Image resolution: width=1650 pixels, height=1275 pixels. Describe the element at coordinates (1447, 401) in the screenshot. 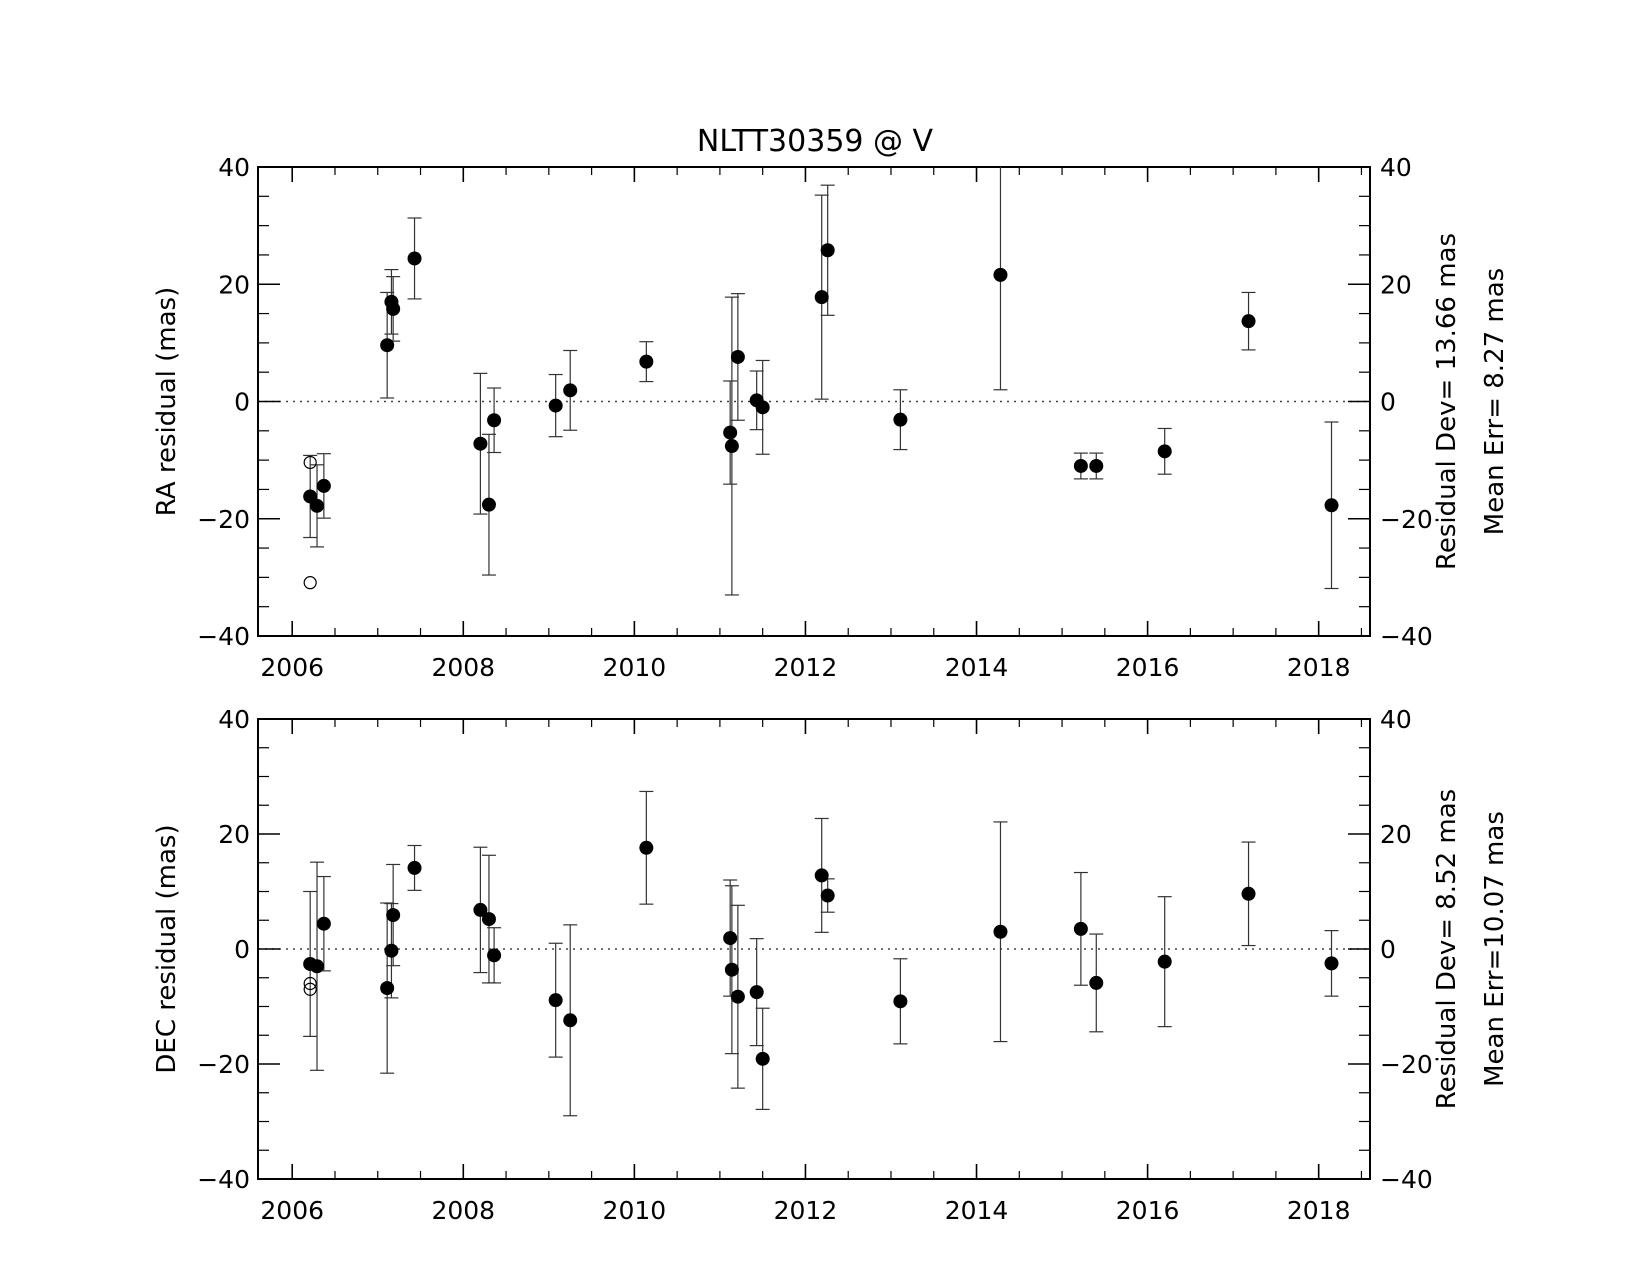

I see `residual-dev-annotation: Residual Dev= 13.66 mas` at that location.